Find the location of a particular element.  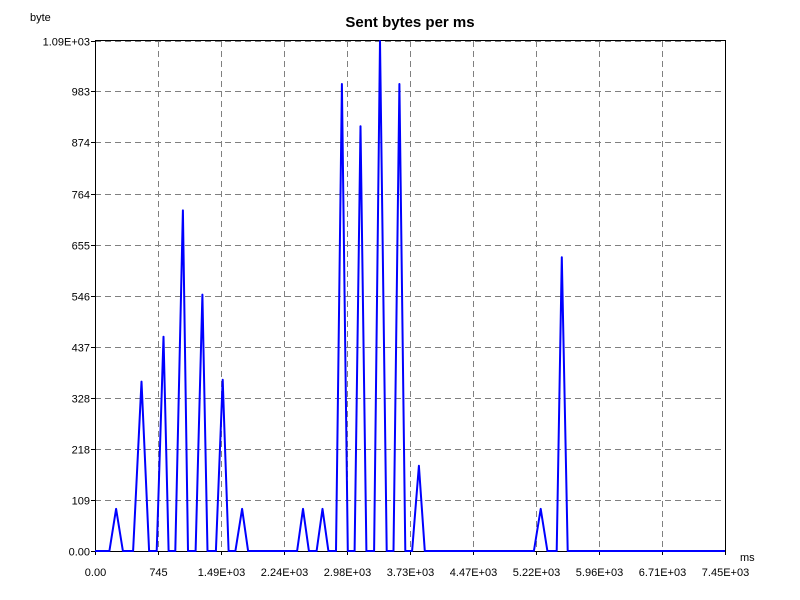

y-tick-label: 109 is located at coordinates (81, 502).